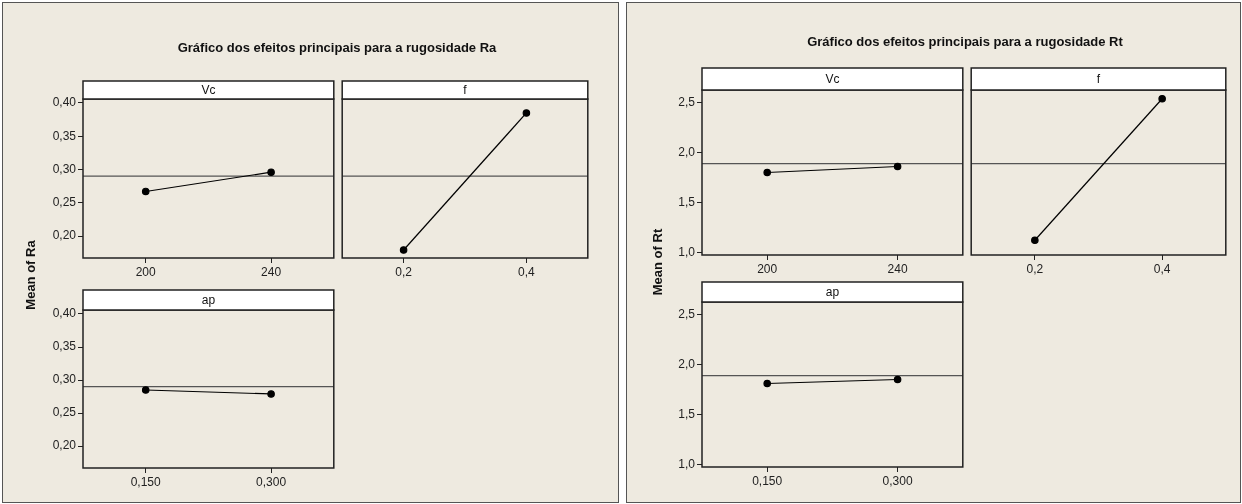  Describe the element at coordinates (337, 47) in the screenshot. I see `chart-title: Gráfico dos efeitos principais para a rugosidade Ra` at that location.